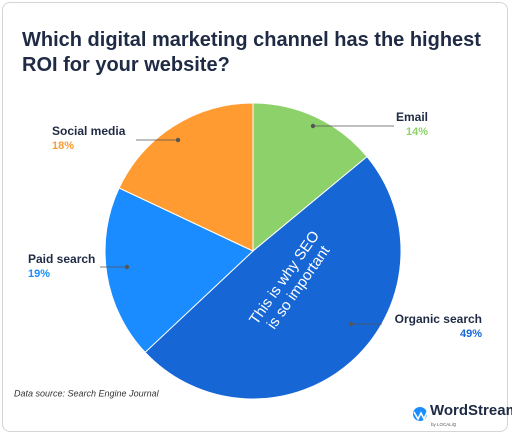 This screenshot has width=512, height=436. I want to click on value-label: 18%, so click(63, 146).